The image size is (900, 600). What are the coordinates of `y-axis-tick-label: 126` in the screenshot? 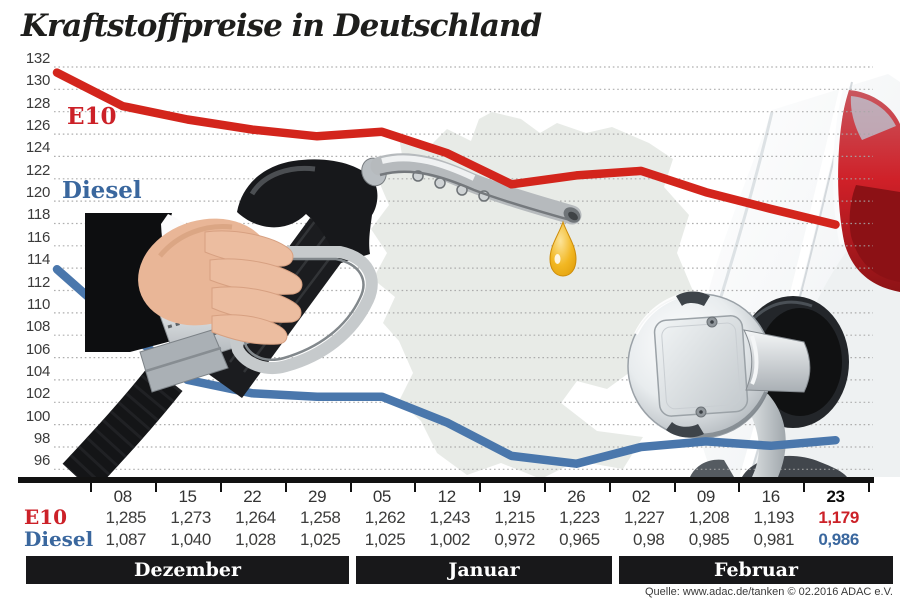 It's located at (37, 126).